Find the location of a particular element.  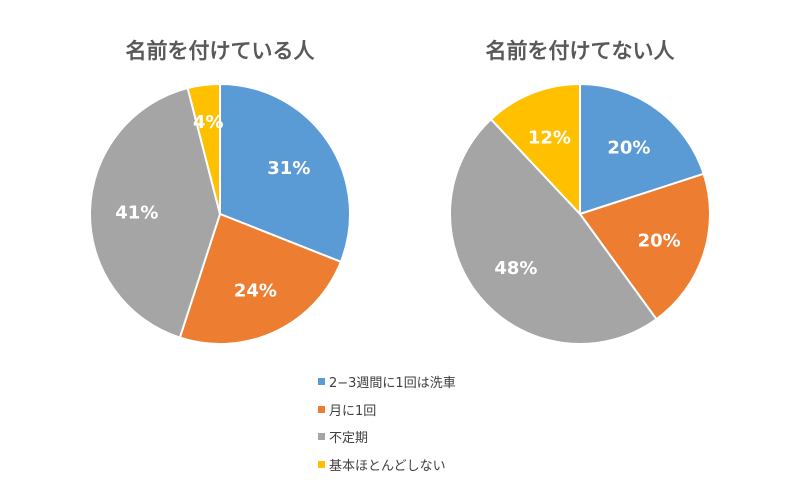

legend-label: 不定期 is located at coordinates (349, 439).